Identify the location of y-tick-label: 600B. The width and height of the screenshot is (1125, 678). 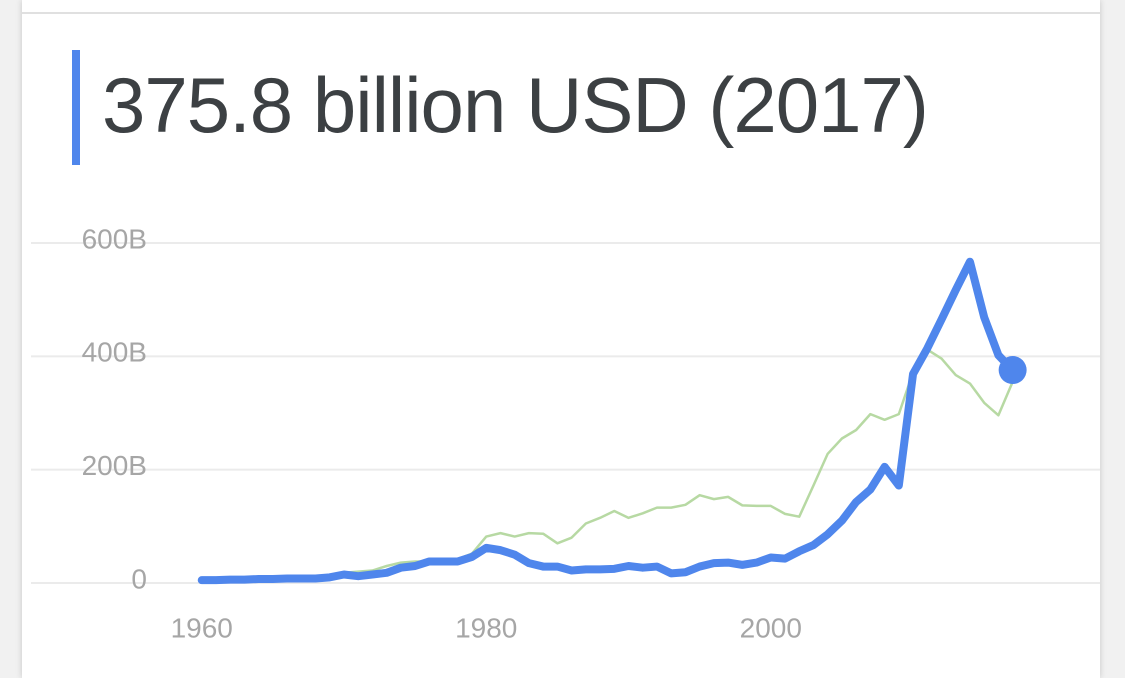
(114, 238).